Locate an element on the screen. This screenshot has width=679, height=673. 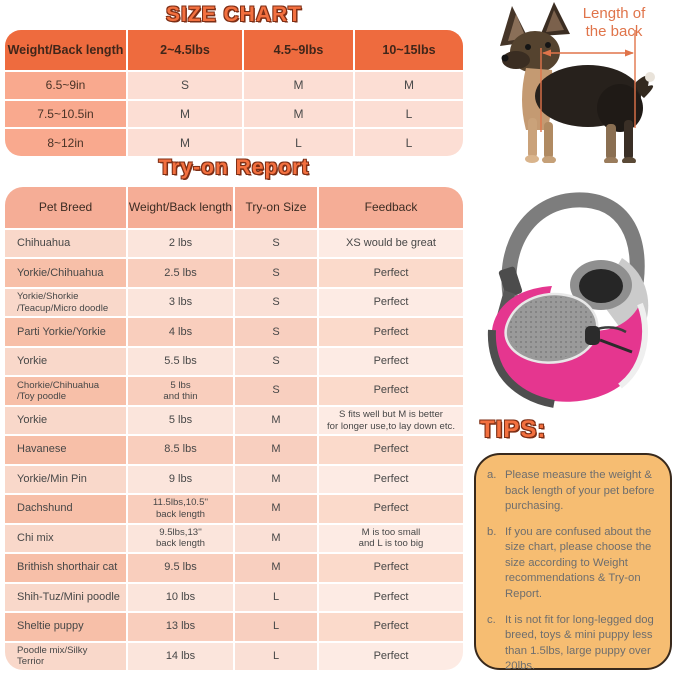
tryon-cell-weight: 4 lbs is located at coordinates (180, 332).